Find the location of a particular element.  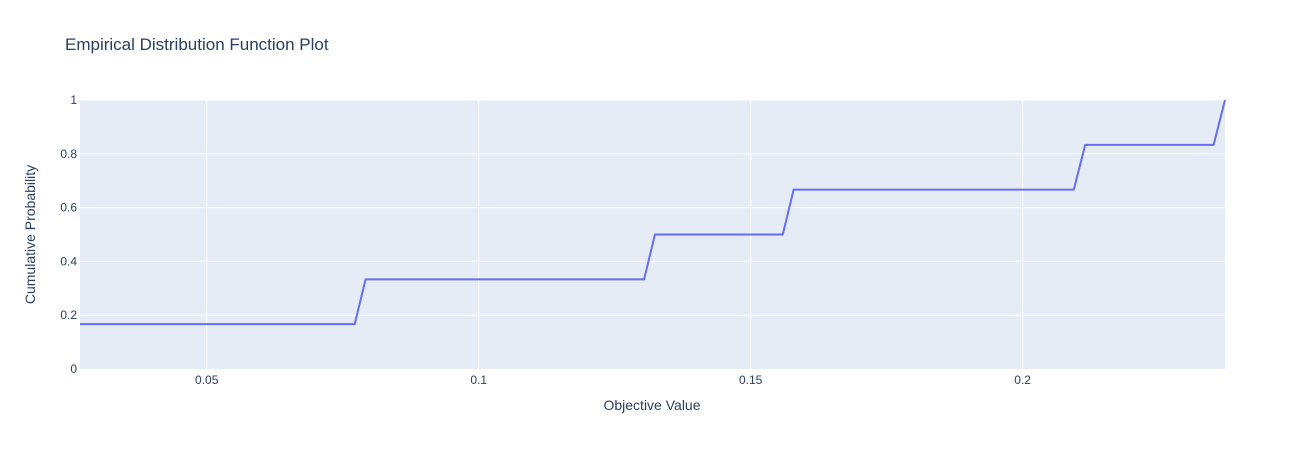

x-tick-label: 0.1 is located at coordinates (478, 380).